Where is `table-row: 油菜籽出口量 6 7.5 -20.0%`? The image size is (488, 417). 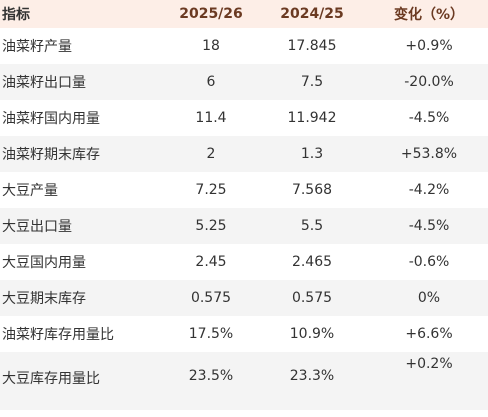 table-row: 油菜籽出口量 6 7.5 -20.0% is located at coordinates (244, 82).